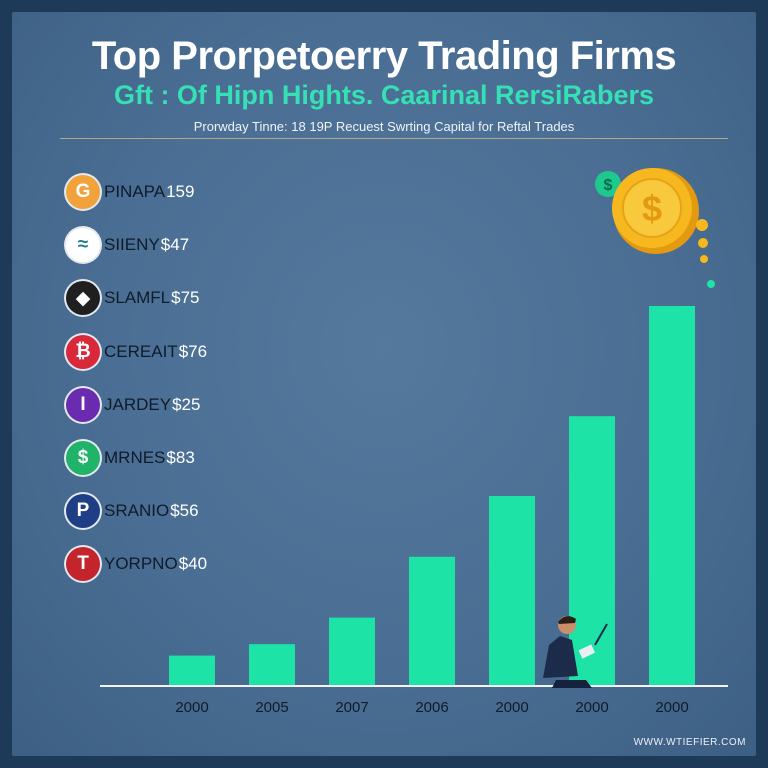 The image size is (768, 768). I want to click on x-tick-label: 2005, so click(271, 707).